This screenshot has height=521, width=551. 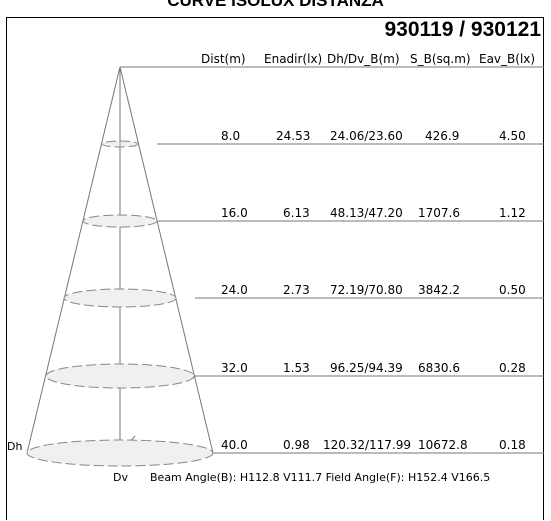 What do you see at coordinates (439, 290) in the screenshot?
I see `row-3-s-b: 3842.2` at bounding box center [439, 290].